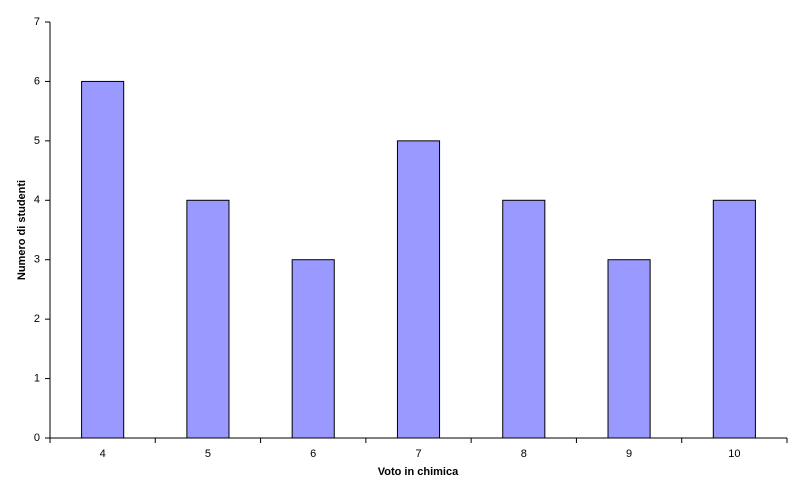  What do you see at coordinates (22, 230) in the screenshot?
I see `y-axis-label: Numero di studenti` at bounding box center [22, 230].